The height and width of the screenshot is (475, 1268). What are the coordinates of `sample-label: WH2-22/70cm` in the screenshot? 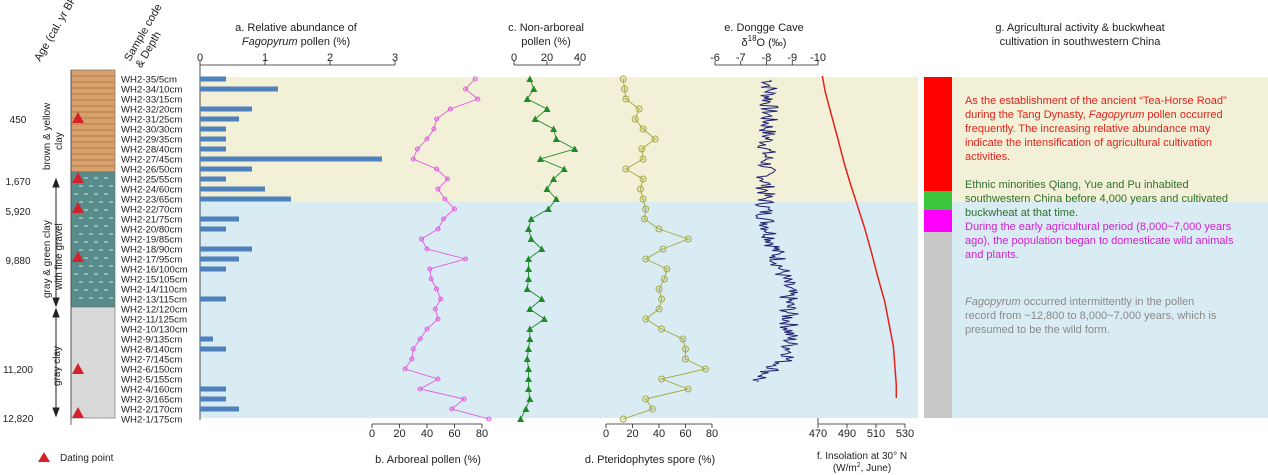 It's located at (151, 210).